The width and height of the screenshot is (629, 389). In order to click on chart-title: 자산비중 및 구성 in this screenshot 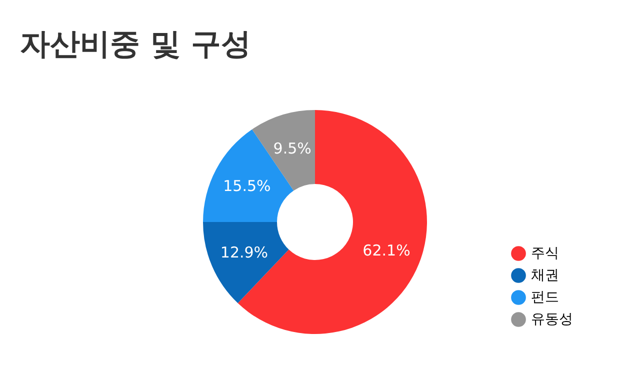, I will do `click(135, 44)`.